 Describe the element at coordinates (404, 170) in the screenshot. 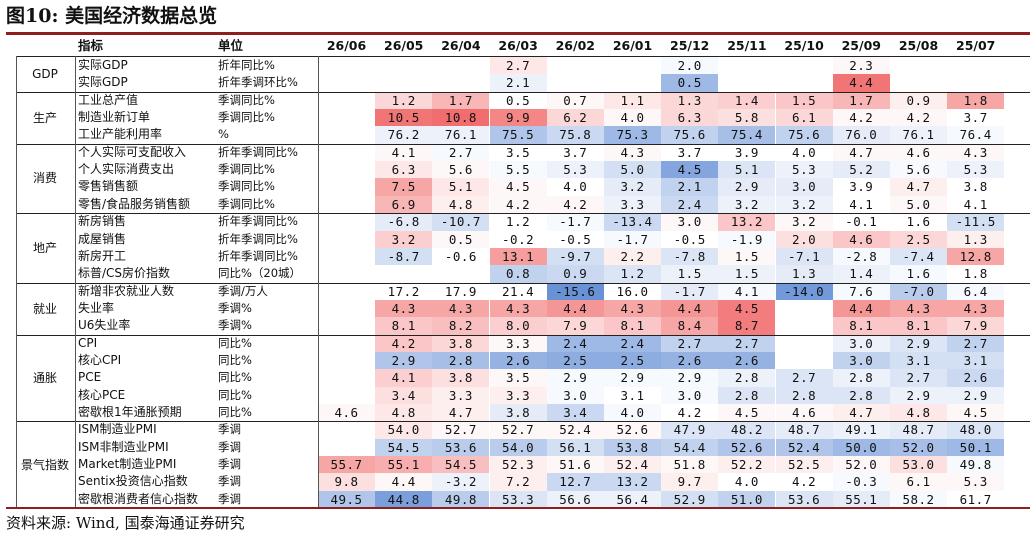

I see `value-cell: 6.3` at that location.